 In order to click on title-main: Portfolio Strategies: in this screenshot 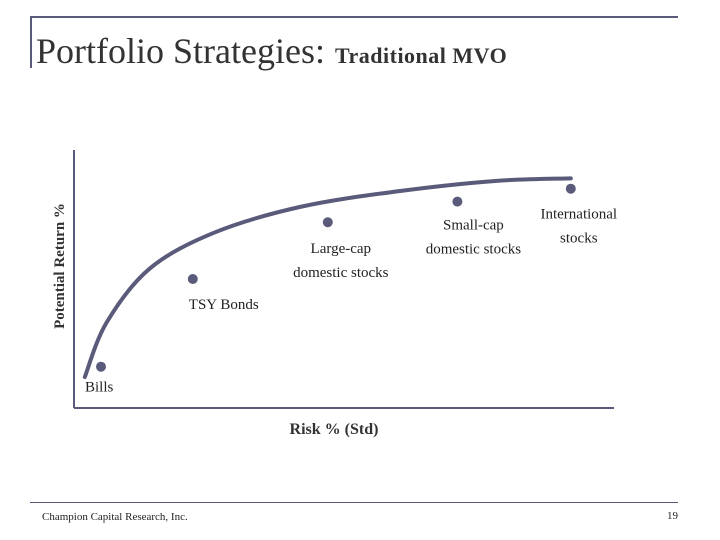, I will do `click(180, 51)`.